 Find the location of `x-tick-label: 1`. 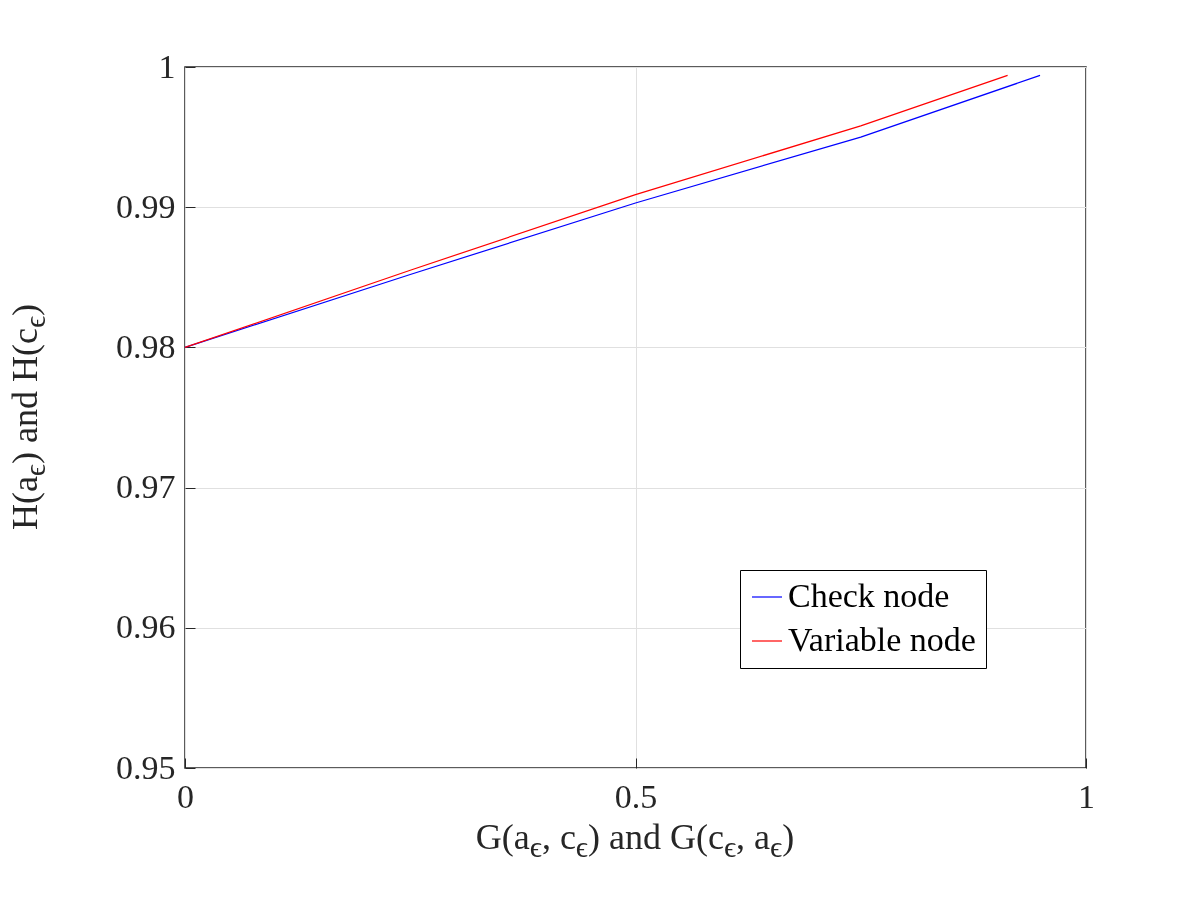

x-tick-label: 1 is located at coordinates (1086, 796).